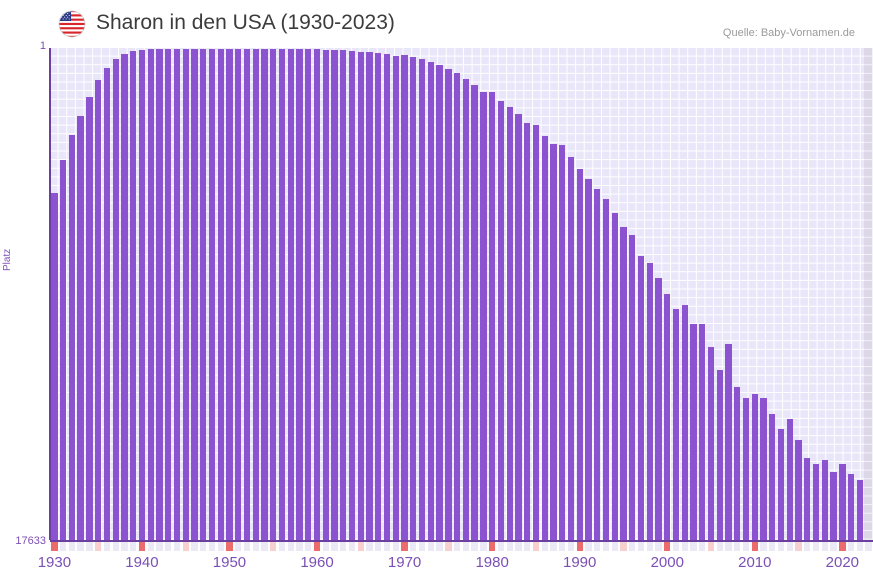  I want to click on bar-1985, so click(536, 332).